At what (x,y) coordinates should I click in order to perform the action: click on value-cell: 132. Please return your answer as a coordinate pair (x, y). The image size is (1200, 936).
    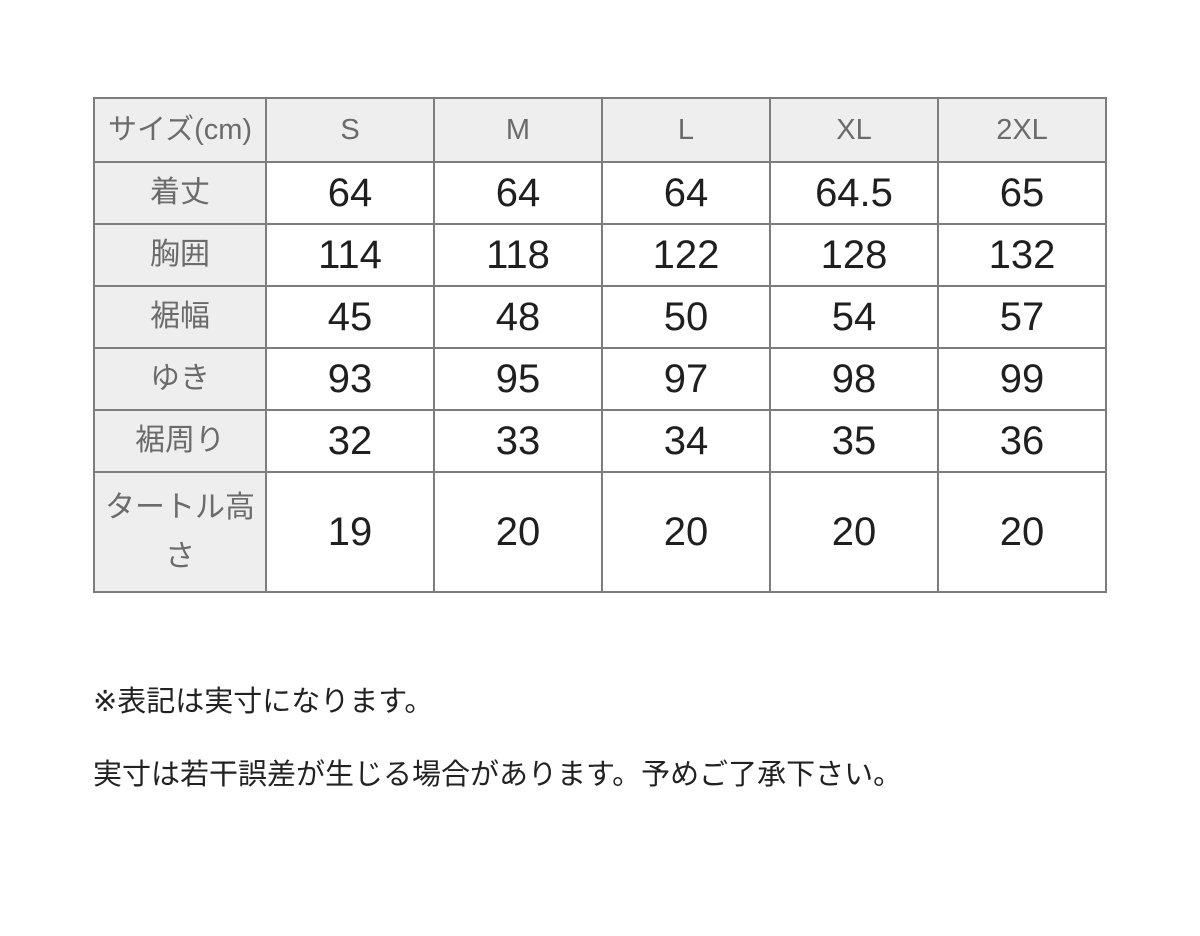
    Looking at the image, I should click on (1022, 255).